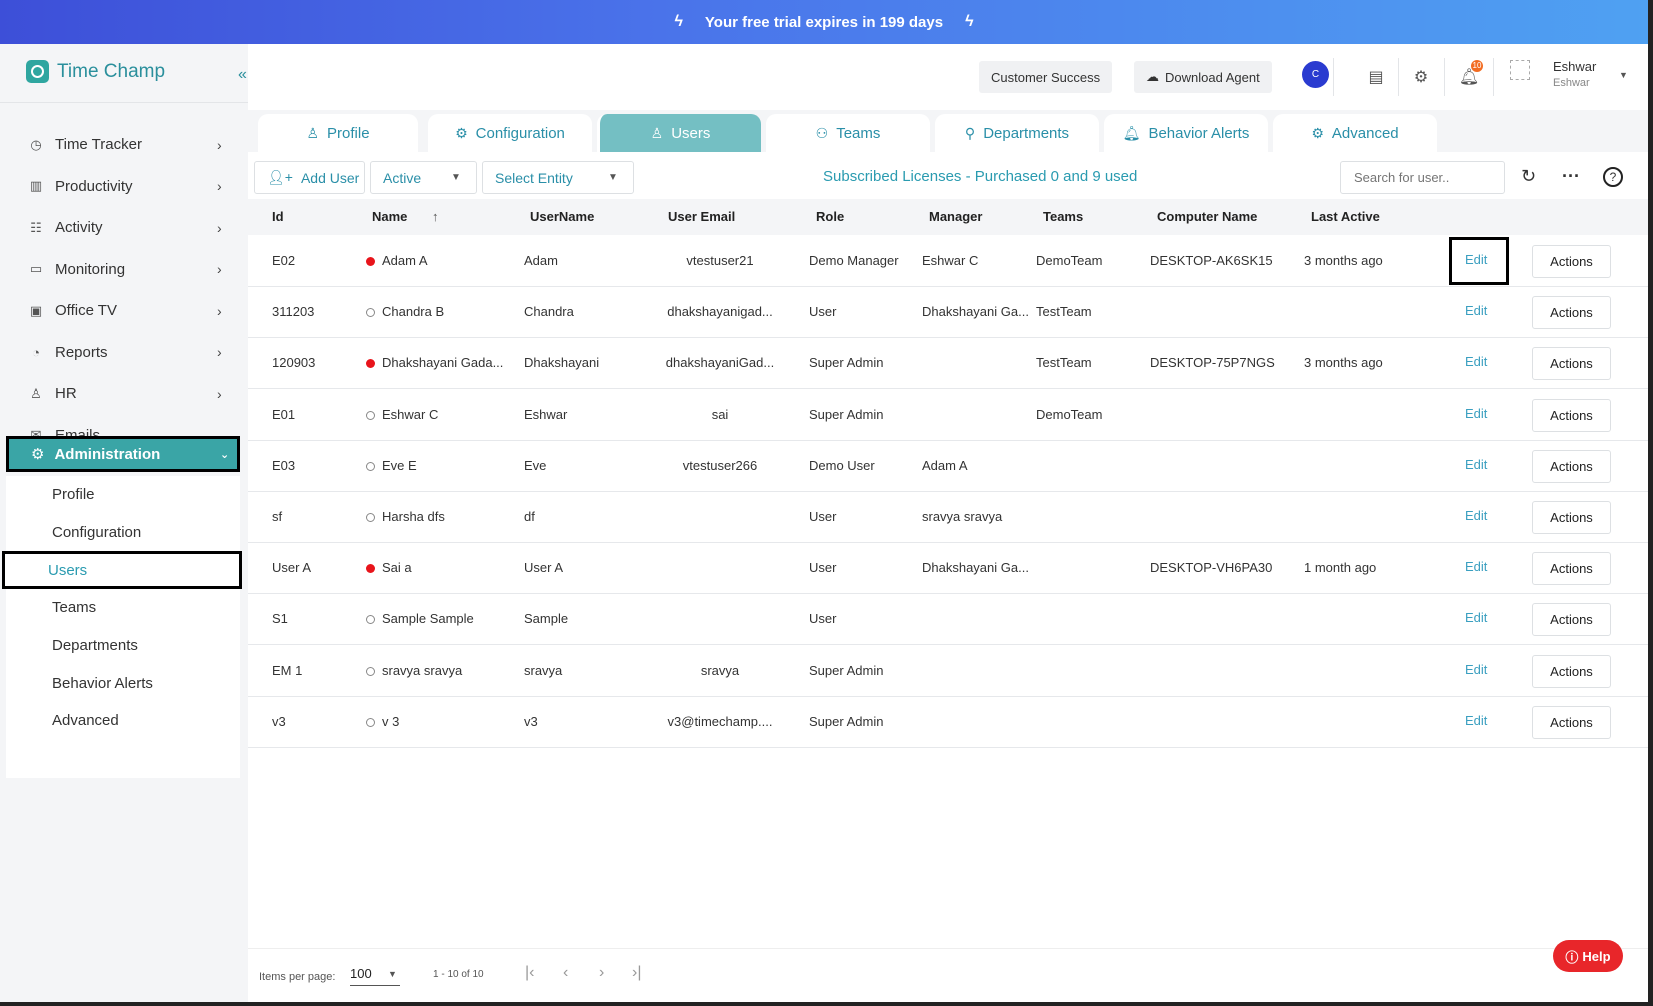 The image size is (1653, 1006). I want to click on column-header-username: UserName, so click(562, 216).